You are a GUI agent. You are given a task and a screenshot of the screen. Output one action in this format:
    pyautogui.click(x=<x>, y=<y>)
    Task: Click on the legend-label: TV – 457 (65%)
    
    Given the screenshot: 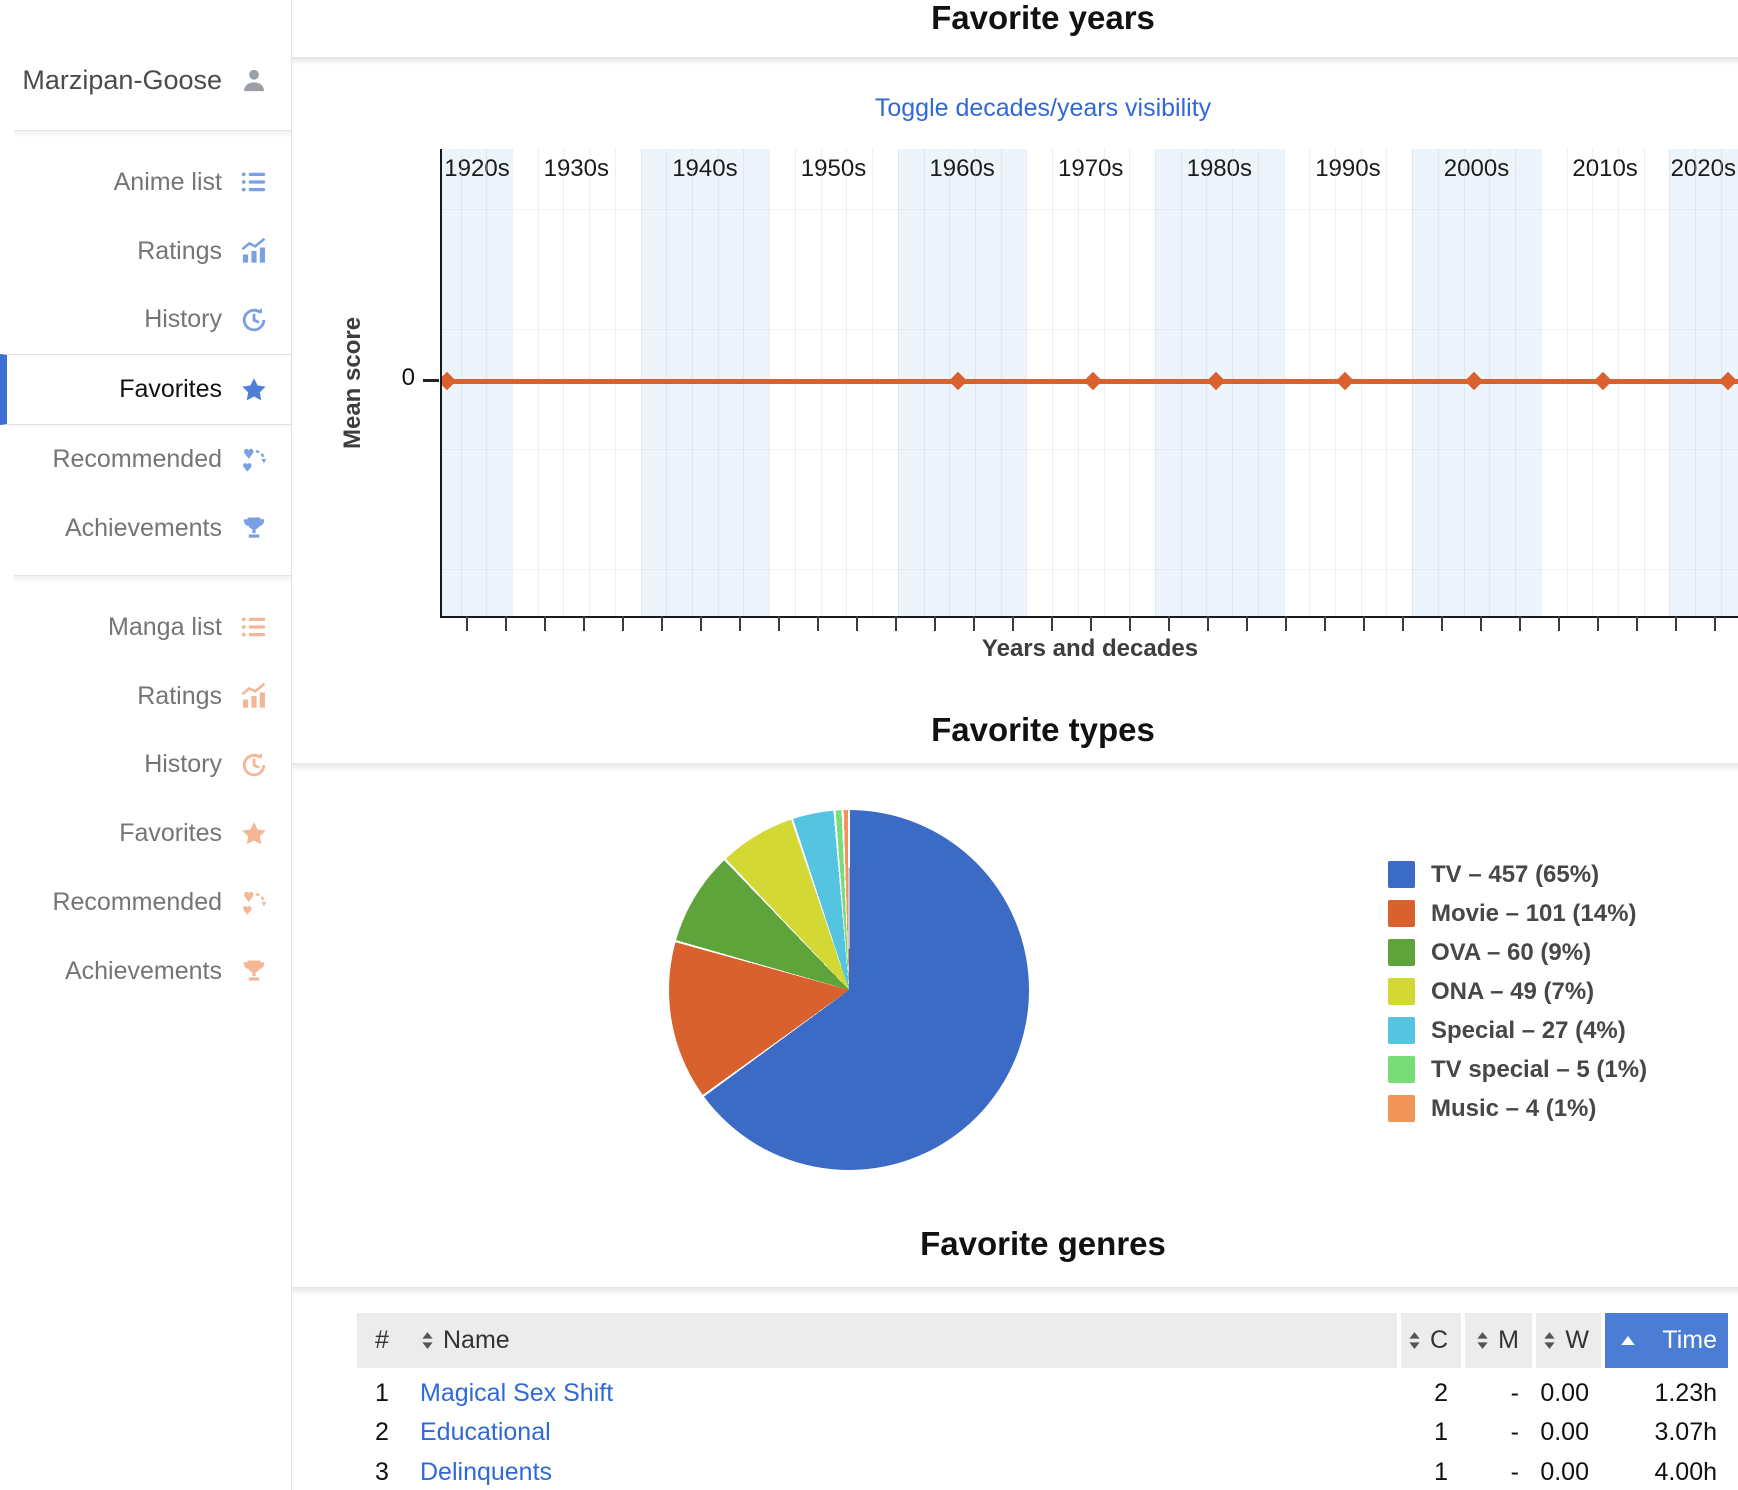 What is the action you would take?
    pyautogui.click(x=1515, y=874)
    